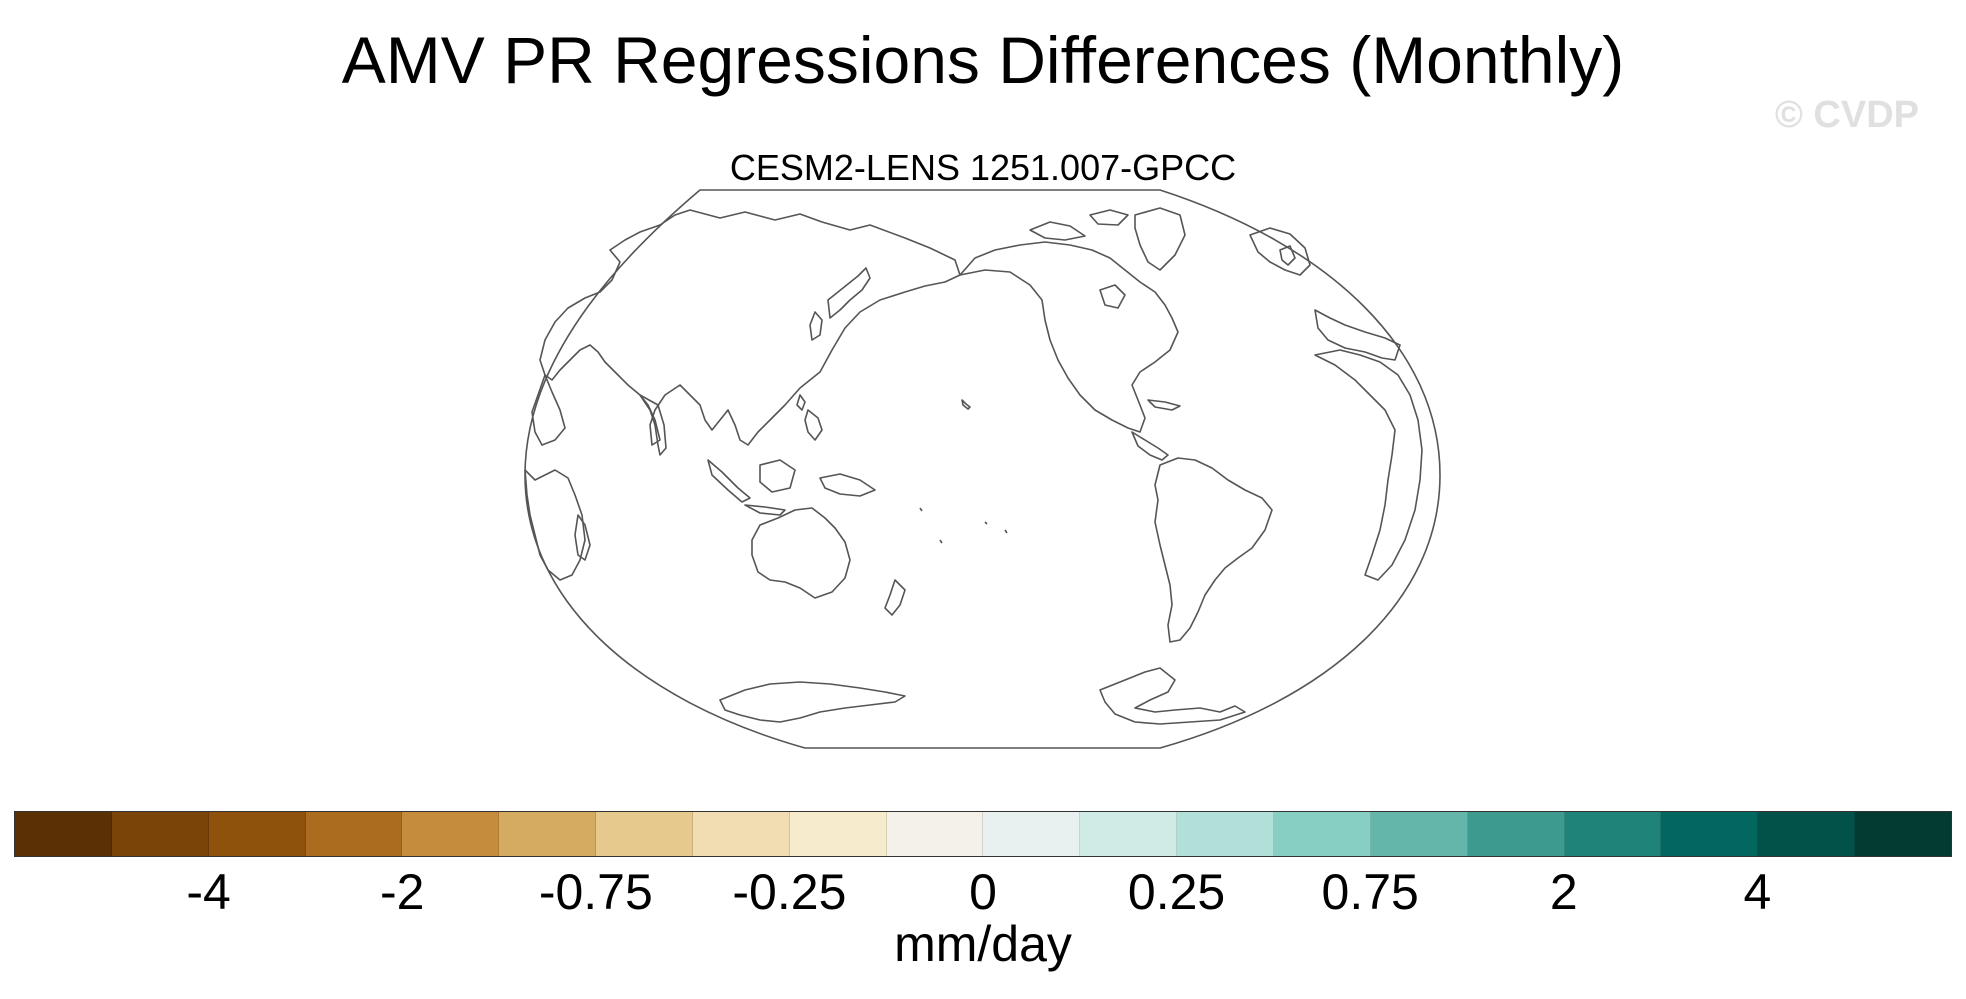  What do you see at coordinates (208, 892) in the screenshot?
I see `colorbar-tick-label: -4` at bounding box center [208, 892].